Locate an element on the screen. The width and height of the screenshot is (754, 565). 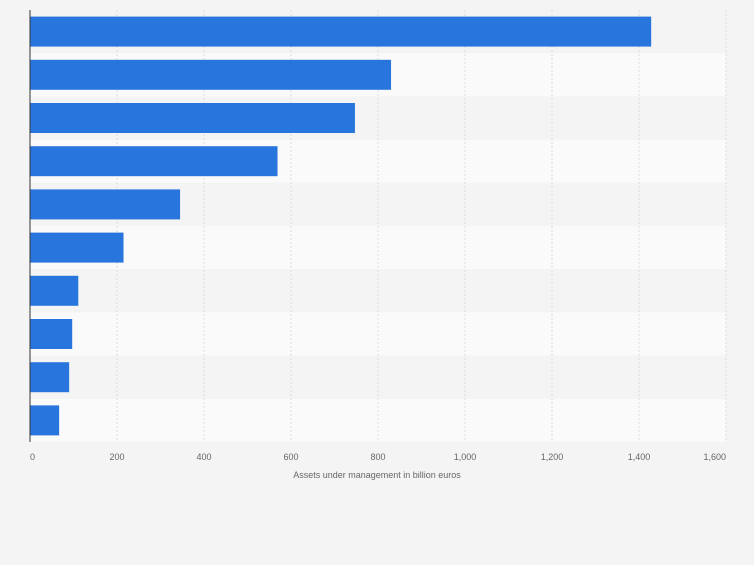
x-axis-ticks: 0 200 400 600 800 1,000 1,200 1,400 1,600 is located at coordinates (378, 457).